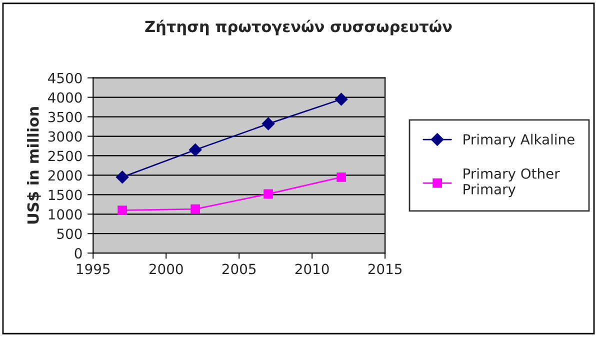 This screenshot has height=337, width=597. Describe the element at coordinates (298, 28) in the screenshot. I see `chart-title: Ζήτηση πρωτογενών συσσωρευτών` at that location.